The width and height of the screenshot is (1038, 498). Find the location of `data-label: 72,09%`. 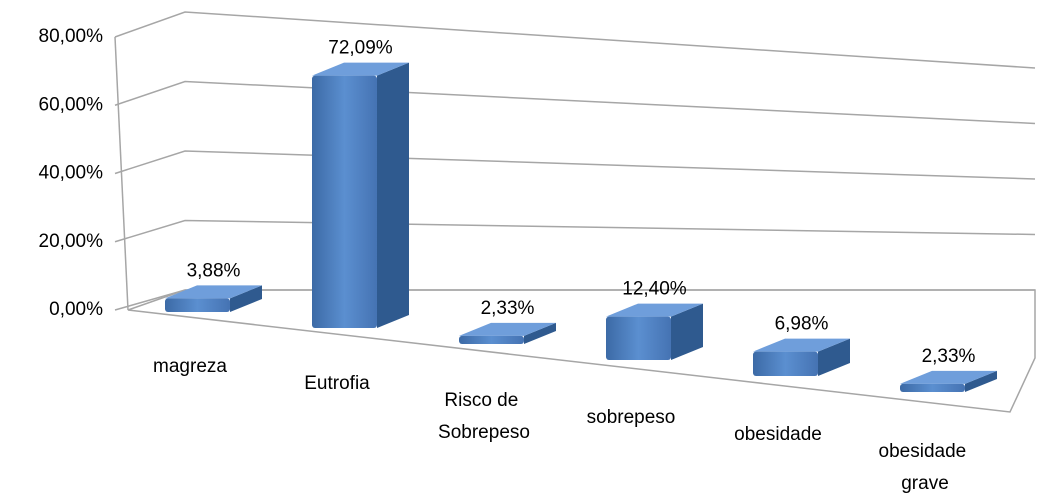

data-label: 72,09% is located at coordinates (360, 48).